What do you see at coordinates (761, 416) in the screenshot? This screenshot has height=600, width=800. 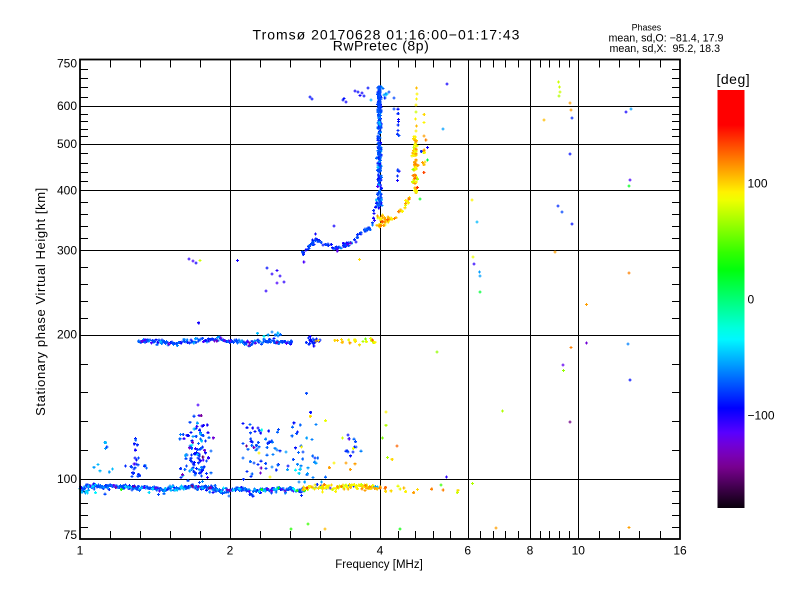 I see `svg-text: −100` at bounding box center [761, 416].